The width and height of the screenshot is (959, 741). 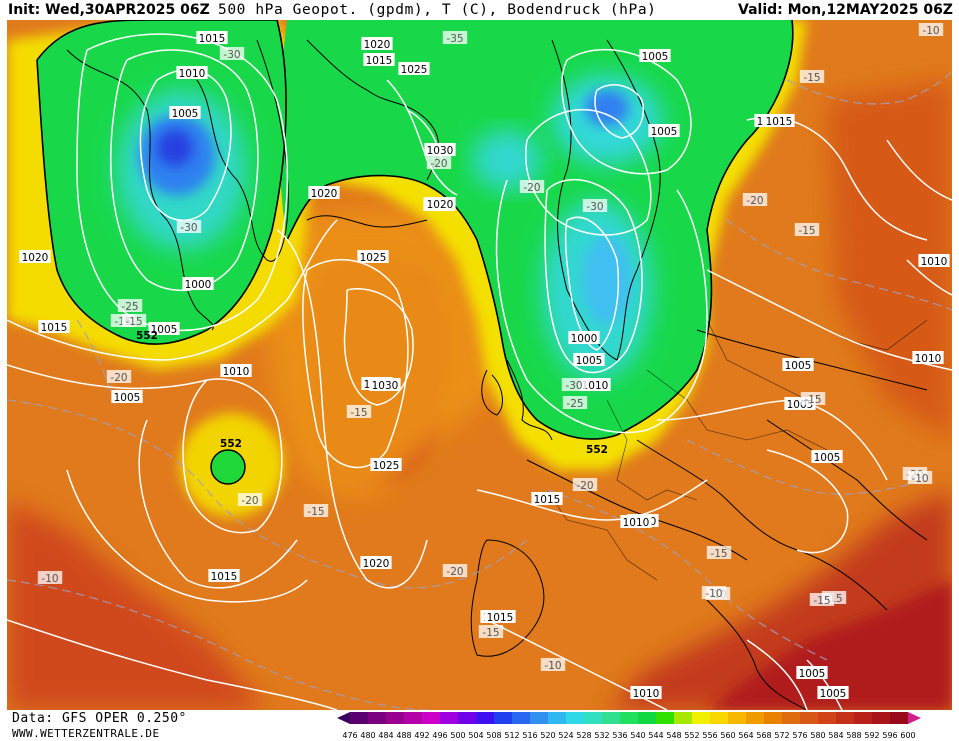 What do you see at coordinates (709, 735) in the screenshot?
I see `colorbar-tick-label: 556` at bounding box center [709, 735].